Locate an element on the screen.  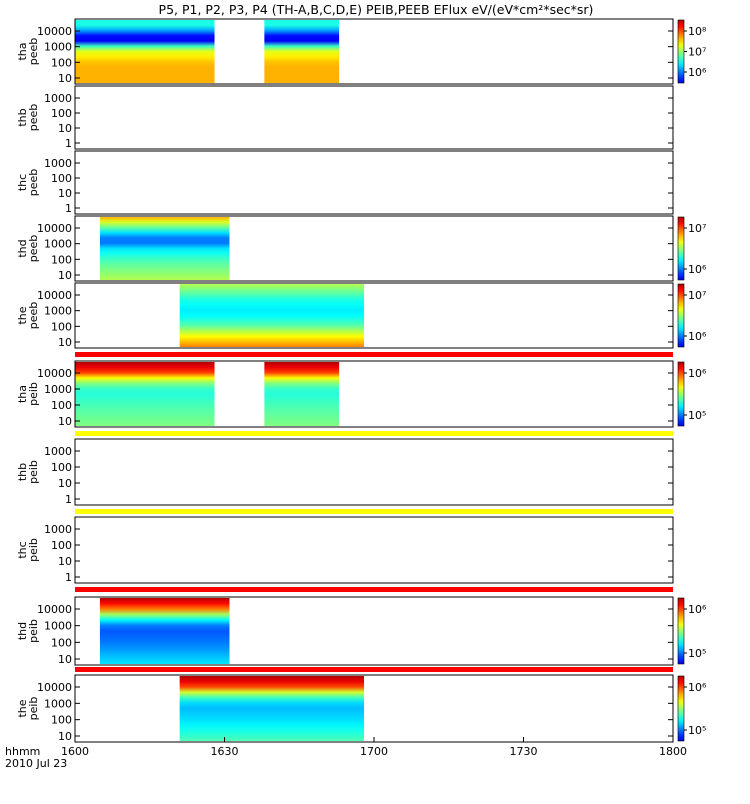
time-axis: hhmm 2010 Jul 23 1600 1630 1700 1730 1800 is located at coordinates (346, 753).